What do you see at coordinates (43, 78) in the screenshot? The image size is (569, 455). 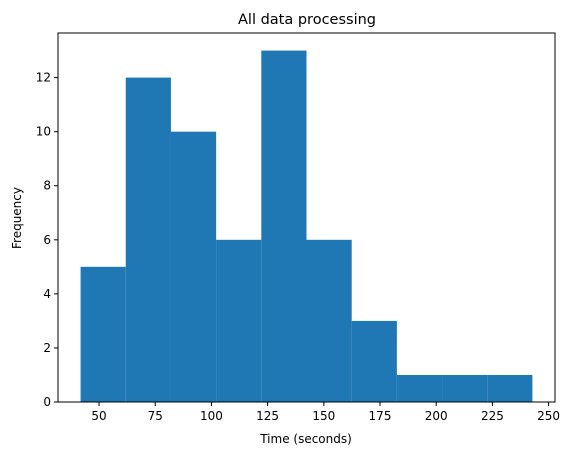 I see `y-tick-label: 12` at bounding box center [43, 78].